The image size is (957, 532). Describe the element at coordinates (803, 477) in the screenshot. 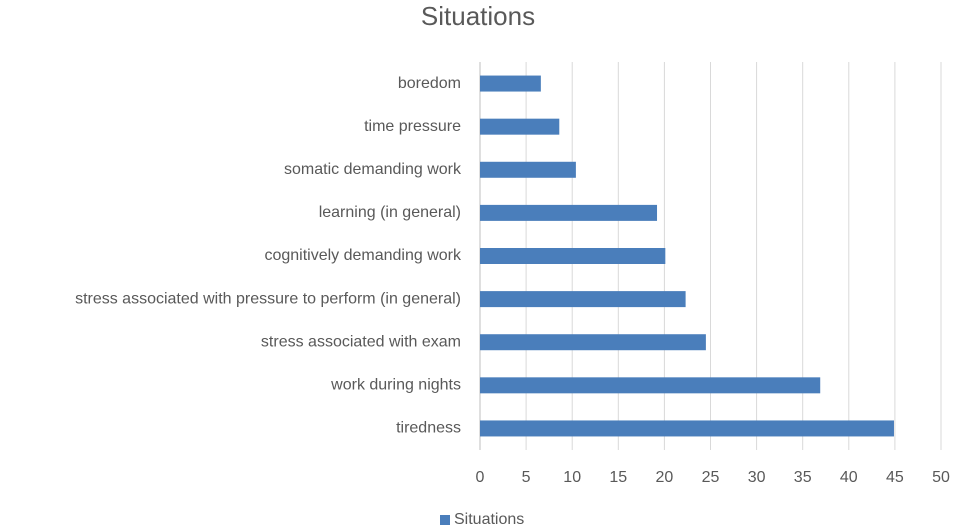

I see `x-tick-label: 35` at that location.